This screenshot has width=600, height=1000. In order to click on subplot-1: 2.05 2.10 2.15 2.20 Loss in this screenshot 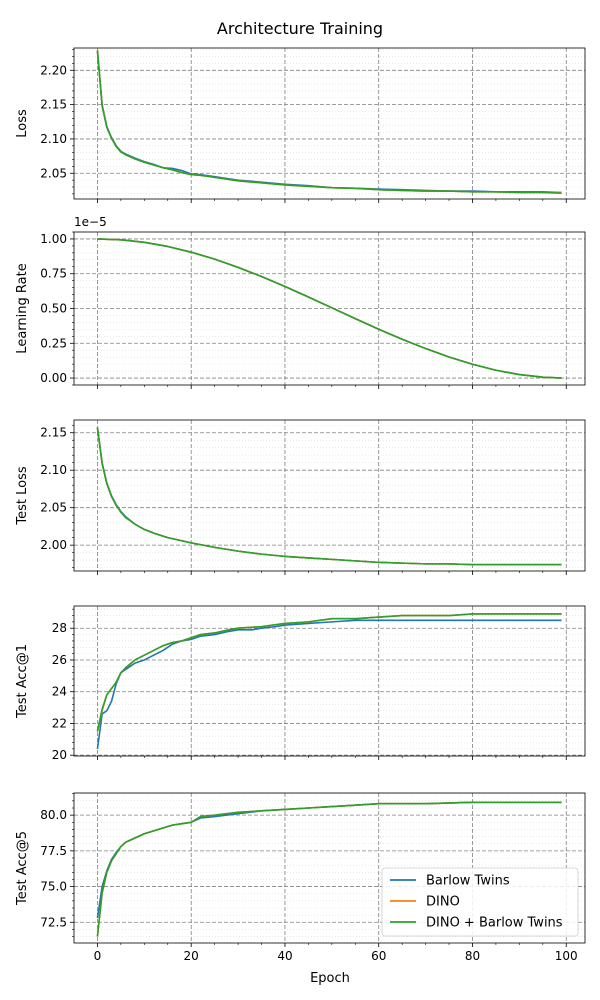, I will do `click(300, 125)`.